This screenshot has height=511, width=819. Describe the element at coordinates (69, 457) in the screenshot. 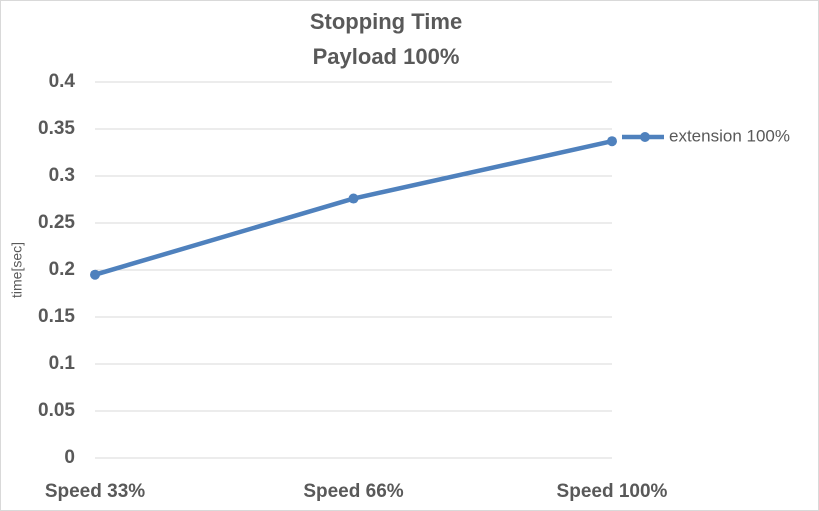

I see `y-tick-label: 0` at that location.